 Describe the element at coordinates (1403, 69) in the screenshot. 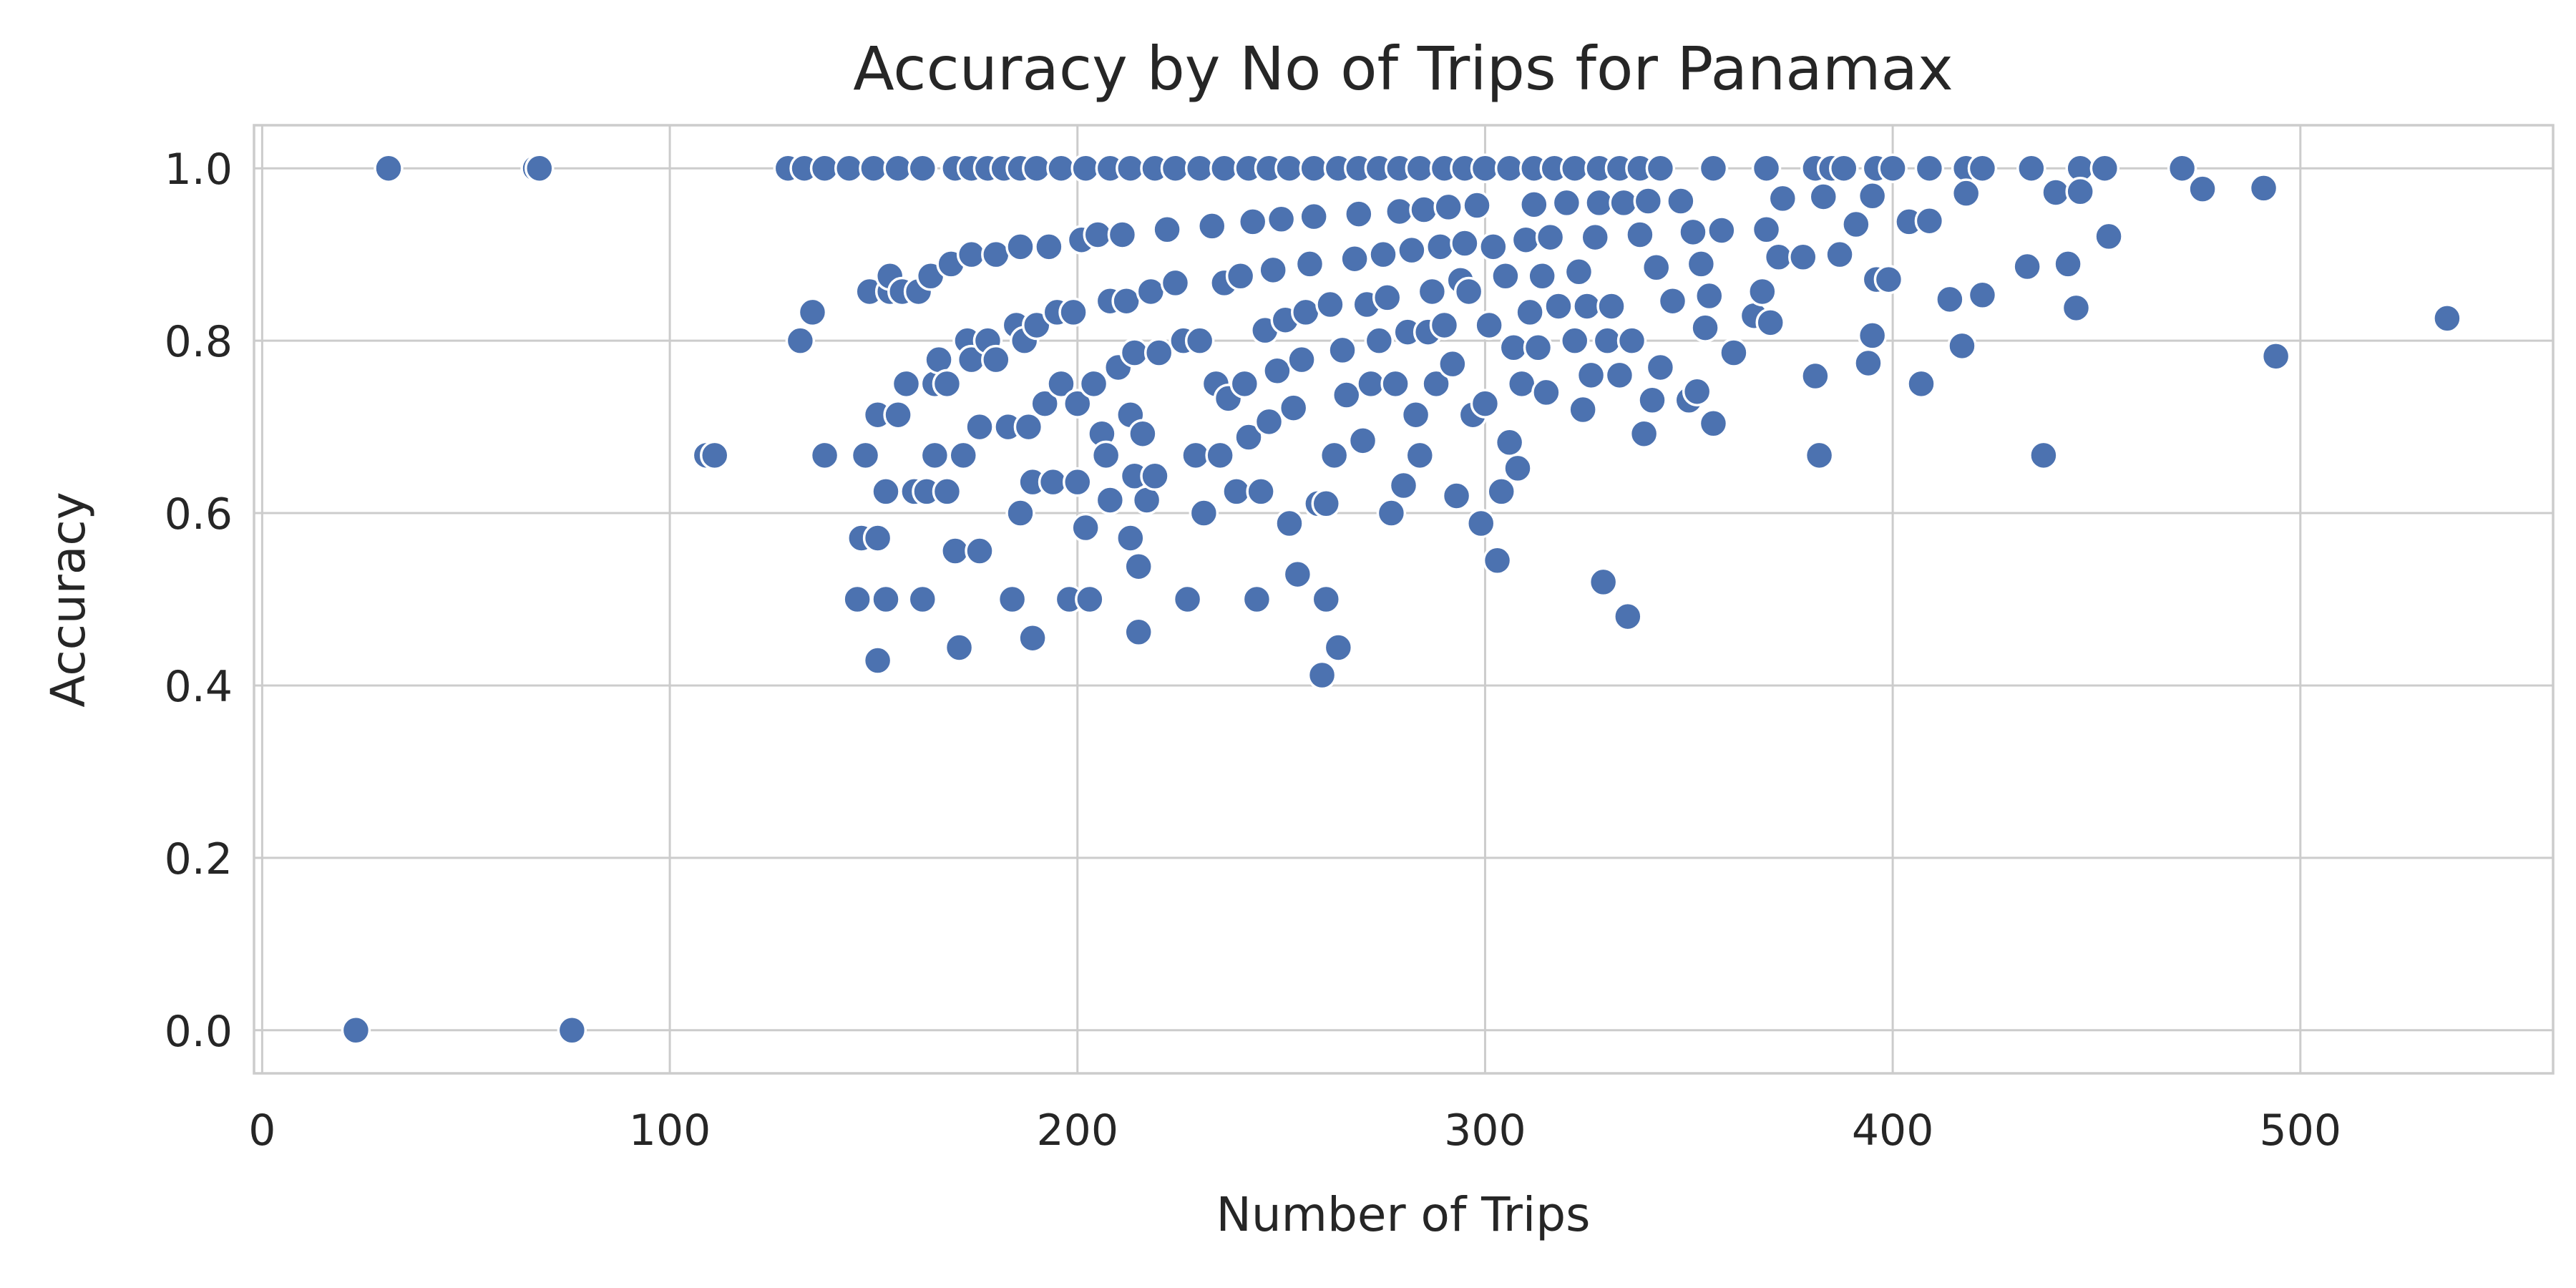

I see `chart-title: Accuracy by No of Trips for Panamax` at that location.